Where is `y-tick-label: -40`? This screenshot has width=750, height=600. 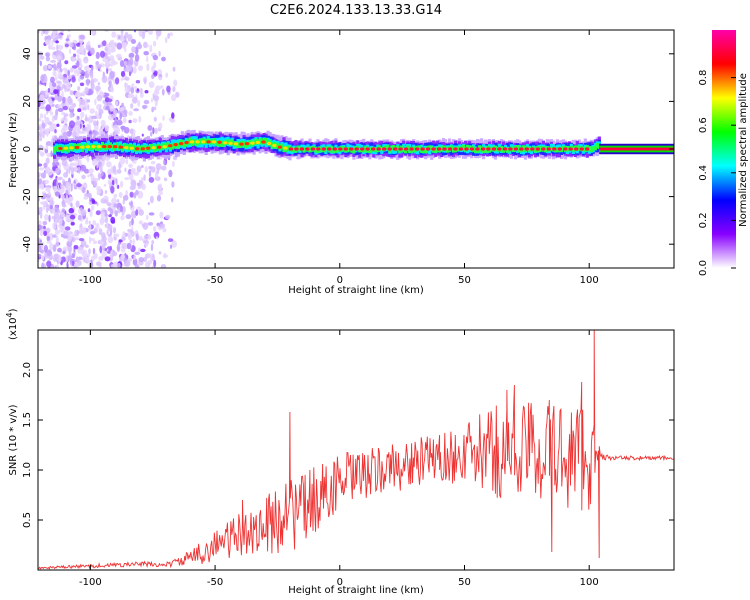
y-tick-label: -40 is located at coordinates (27, 244).